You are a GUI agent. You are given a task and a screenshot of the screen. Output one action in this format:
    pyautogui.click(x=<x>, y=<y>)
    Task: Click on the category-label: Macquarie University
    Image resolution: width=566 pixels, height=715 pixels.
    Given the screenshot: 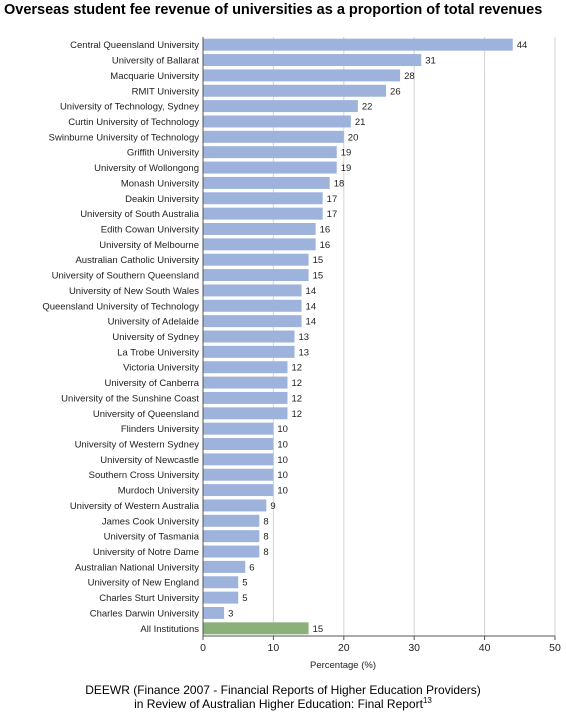 What is the action you would take?
    pyautogui.click(x=154, y=76)
    